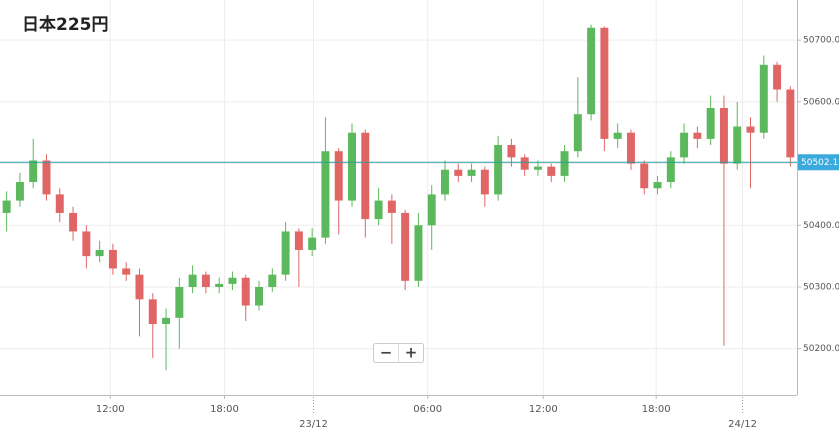 The image size is (839, 438). I want to click on chart-title: 日本225円, so click(65, 24).